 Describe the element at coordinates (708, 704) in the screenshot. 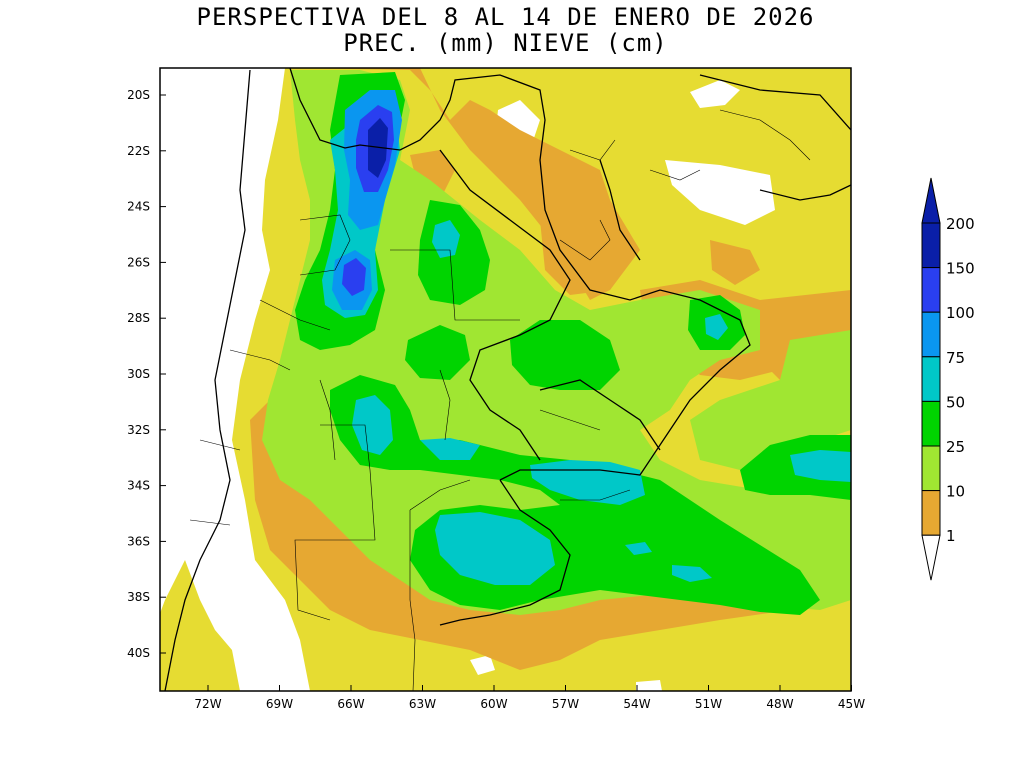

I see `lon-tick-label: 51W` at that location.